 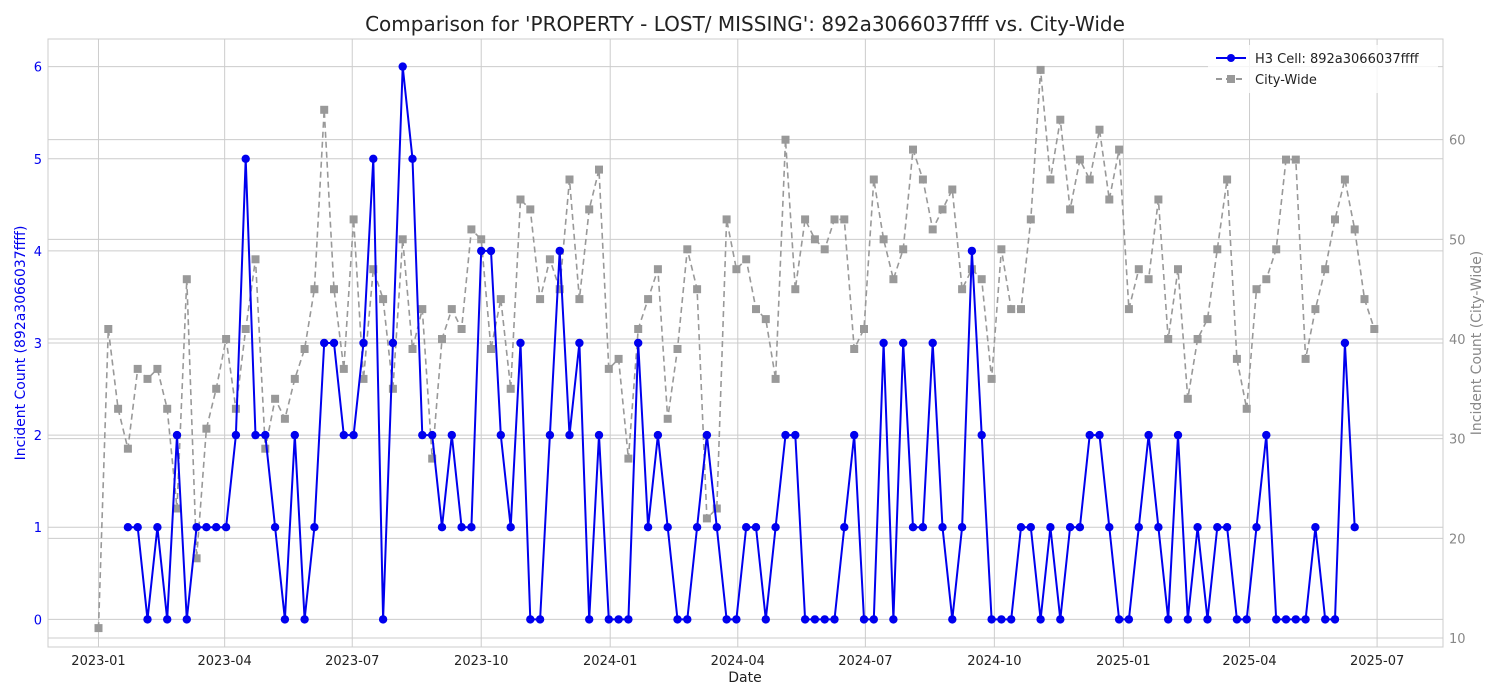 I want to click on left-y-tick-label: 5, so click(x=38, y=160).